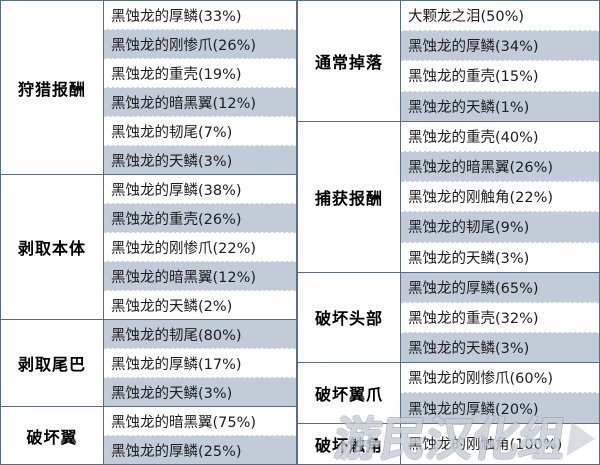 The width and height of the screenshot is (600, 465). I want to click on category-cell: 破坏翼, so click(52, 435).